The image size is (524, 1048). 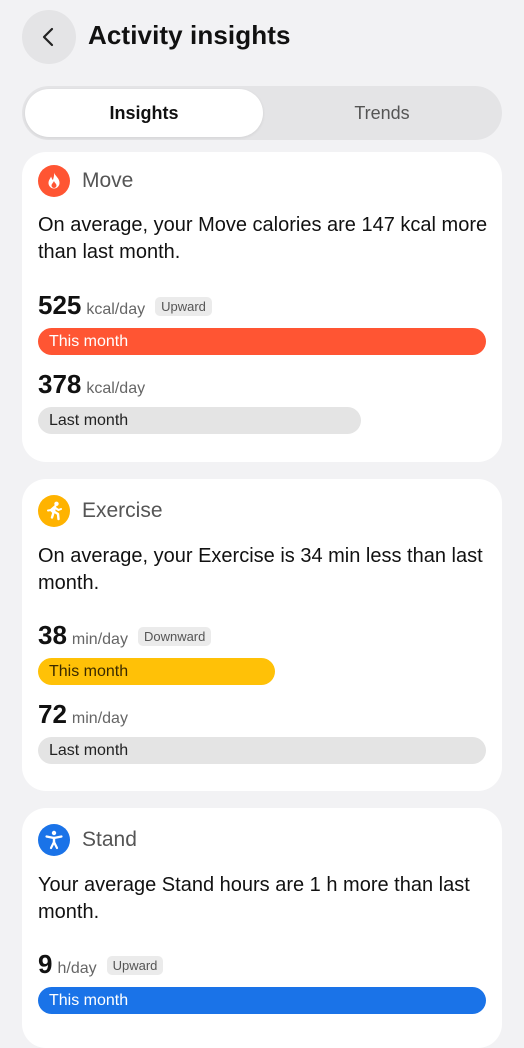 I want to click on exercise-this-month-bar: This month, so click(x=156, y=671).